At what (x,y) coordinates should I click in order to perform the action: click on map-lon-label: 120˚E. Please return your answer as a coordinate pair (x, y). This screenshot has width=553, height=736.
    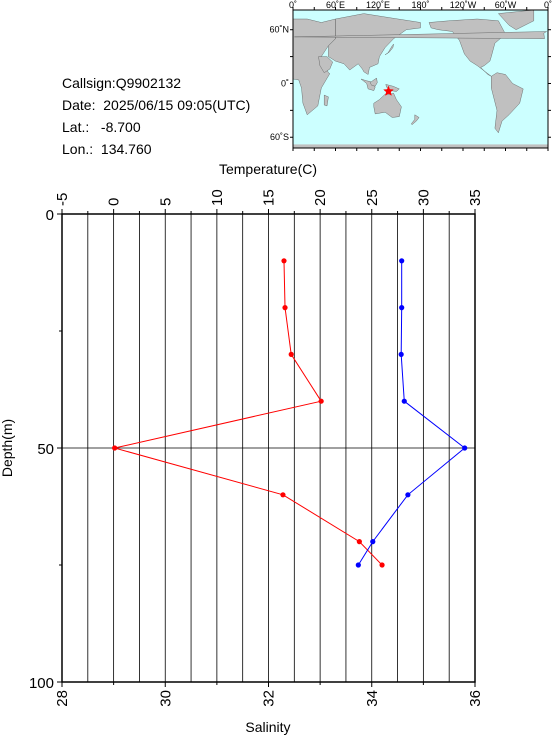
    Looking at the image, I should click on (378, 5).